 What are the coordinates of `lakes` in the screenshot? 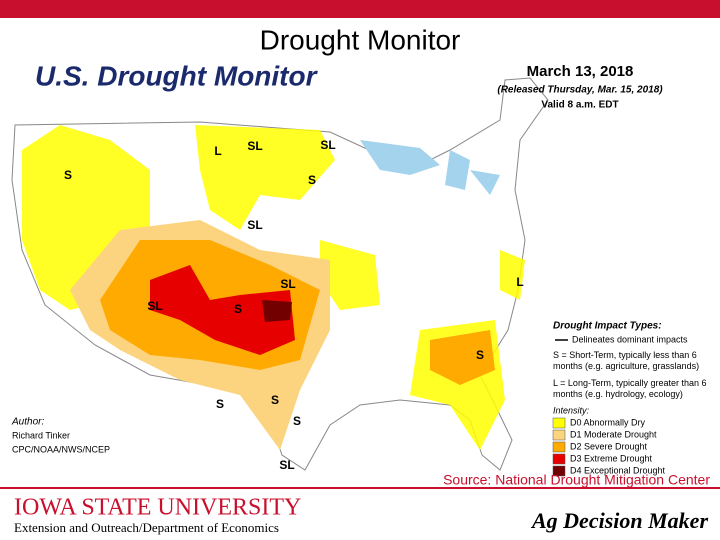 It's located at (430, 167).